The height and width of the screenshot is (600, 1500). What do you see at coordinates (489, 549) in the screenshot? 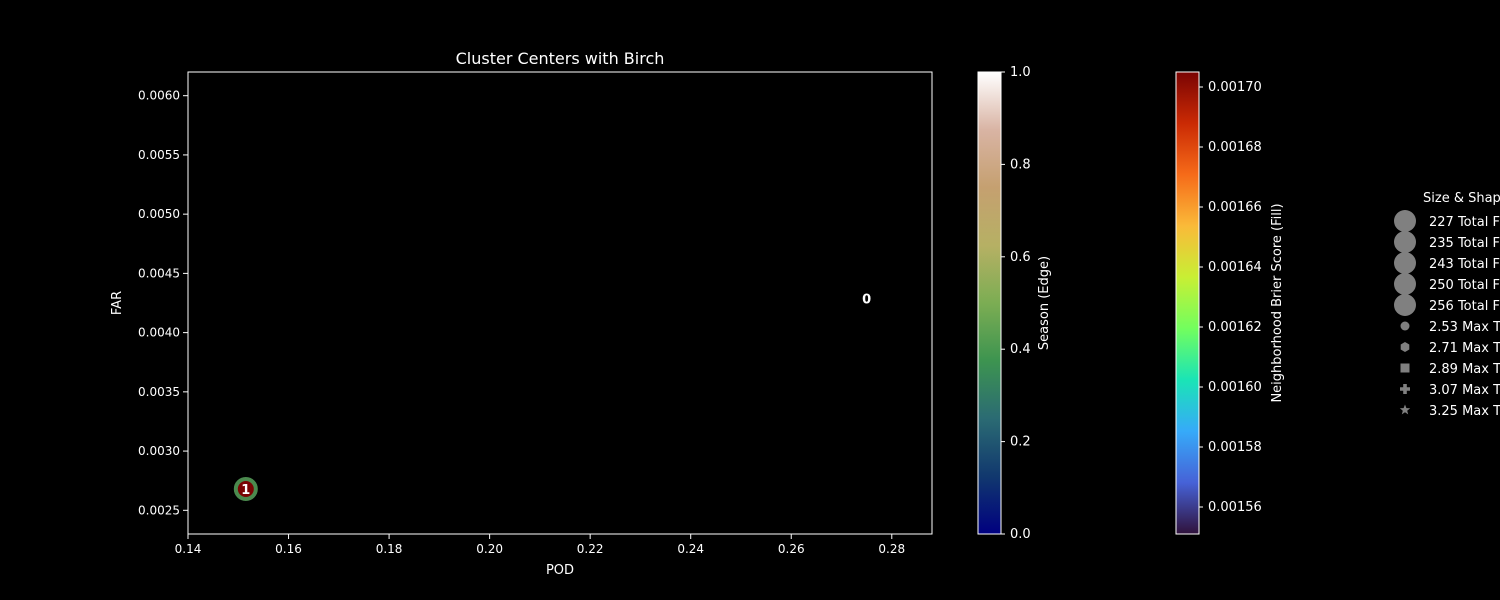
I see `x-tick-label: 0.20` at bounding box center [489, 549].